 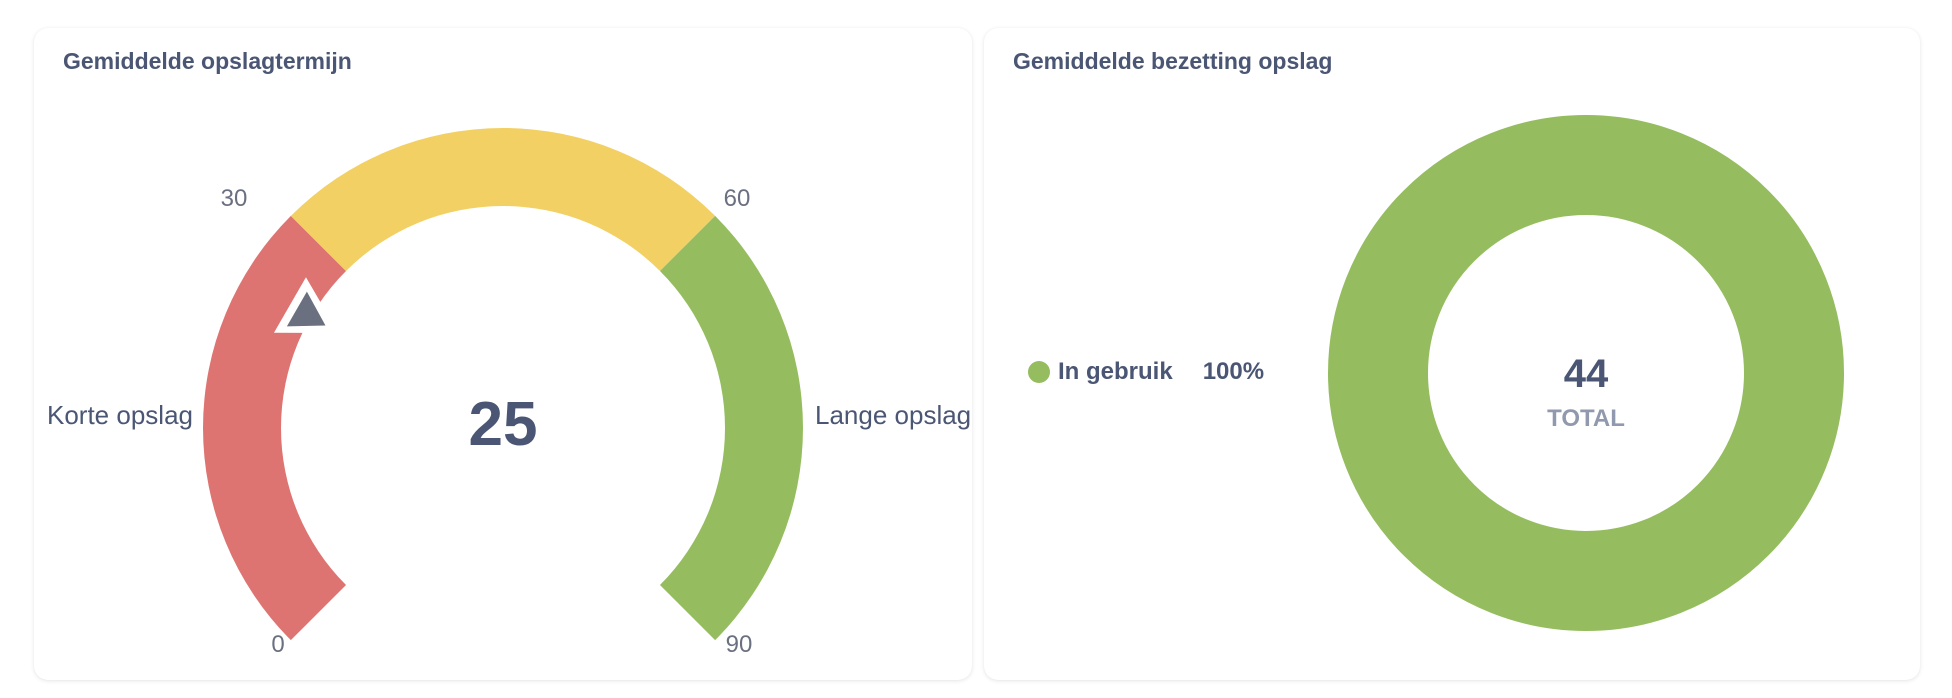 I want to click on donut-total-value: 44, so click(x=1586, y=374).